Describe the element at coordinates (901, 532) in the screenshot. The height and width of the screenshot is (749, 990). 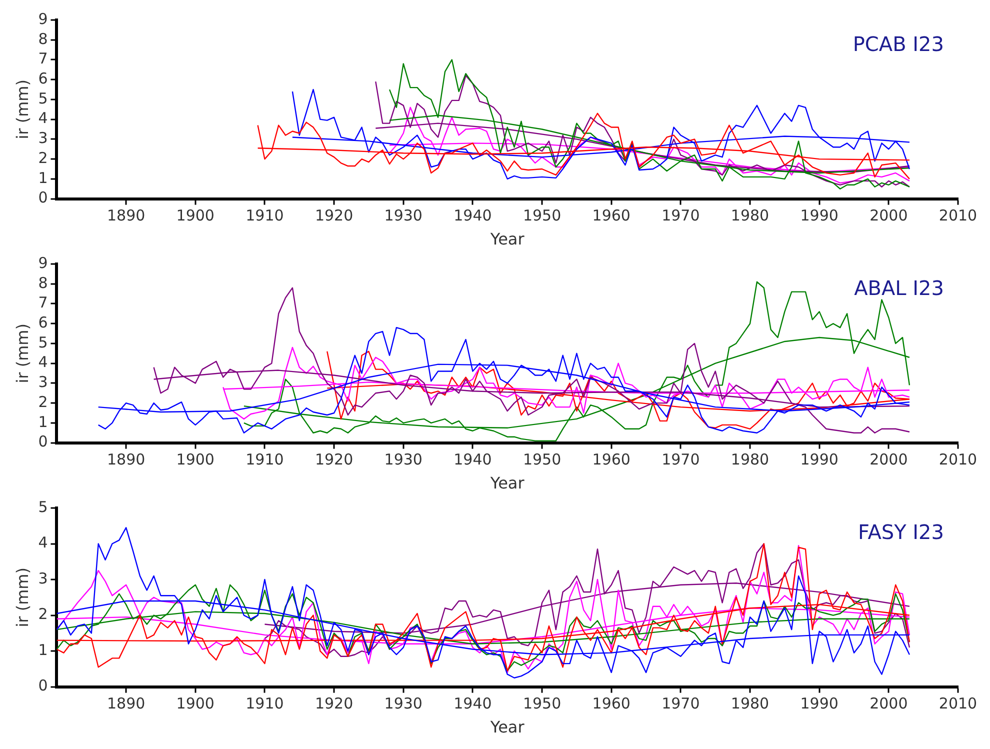
I see `text: FASY I23` at that location.